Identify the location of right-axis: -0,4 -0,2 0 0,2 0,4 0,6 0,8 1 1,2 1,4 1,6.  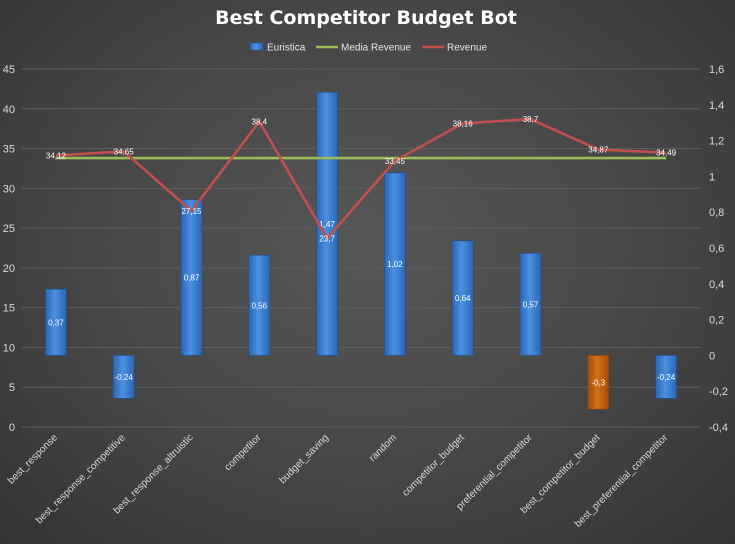
(718, 249).